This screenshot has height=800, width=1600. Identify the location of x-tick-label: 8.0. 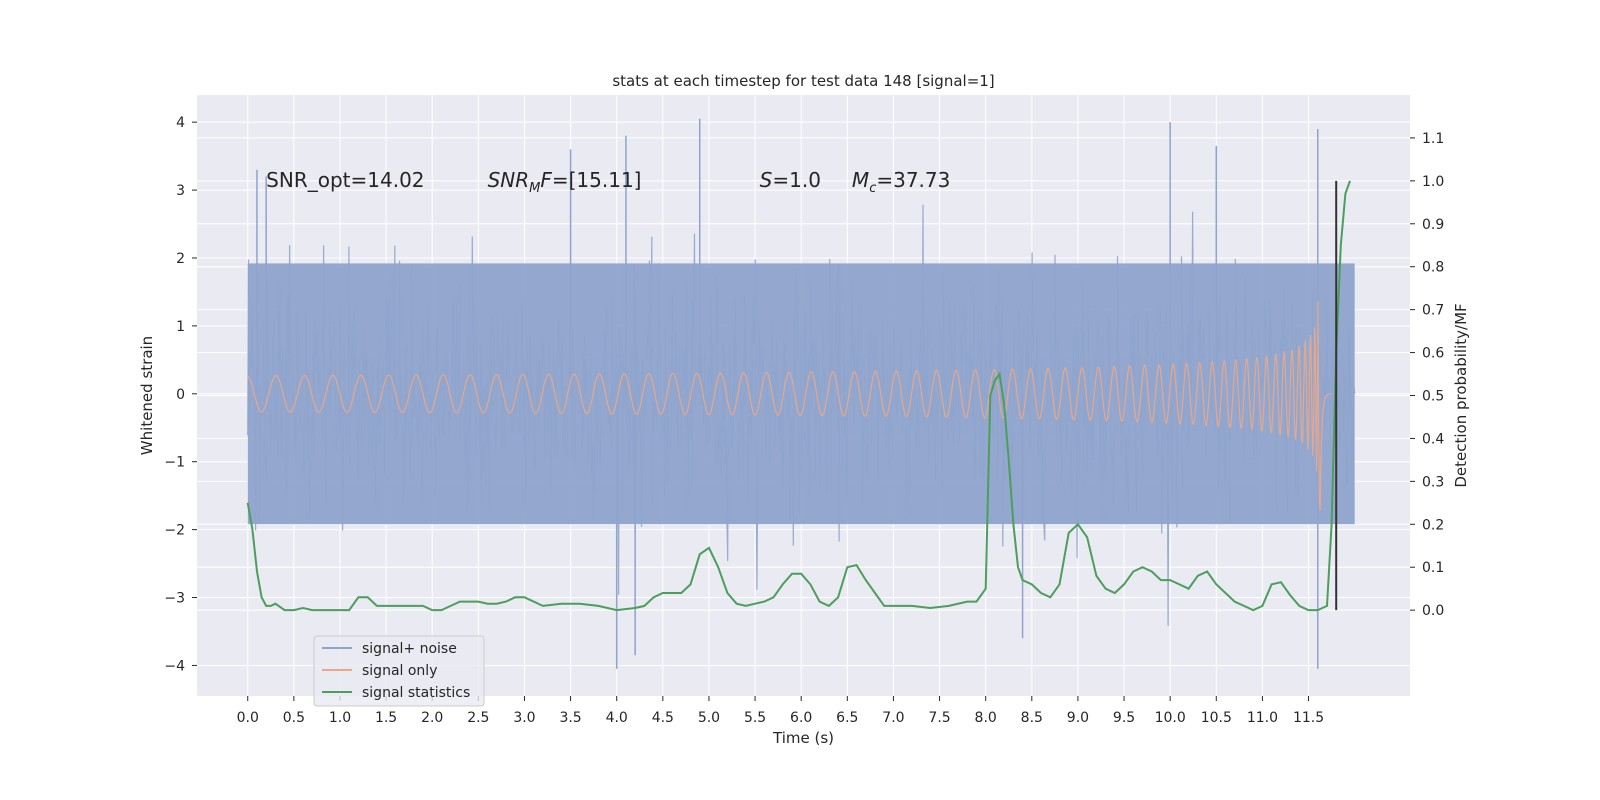
(986, 718).